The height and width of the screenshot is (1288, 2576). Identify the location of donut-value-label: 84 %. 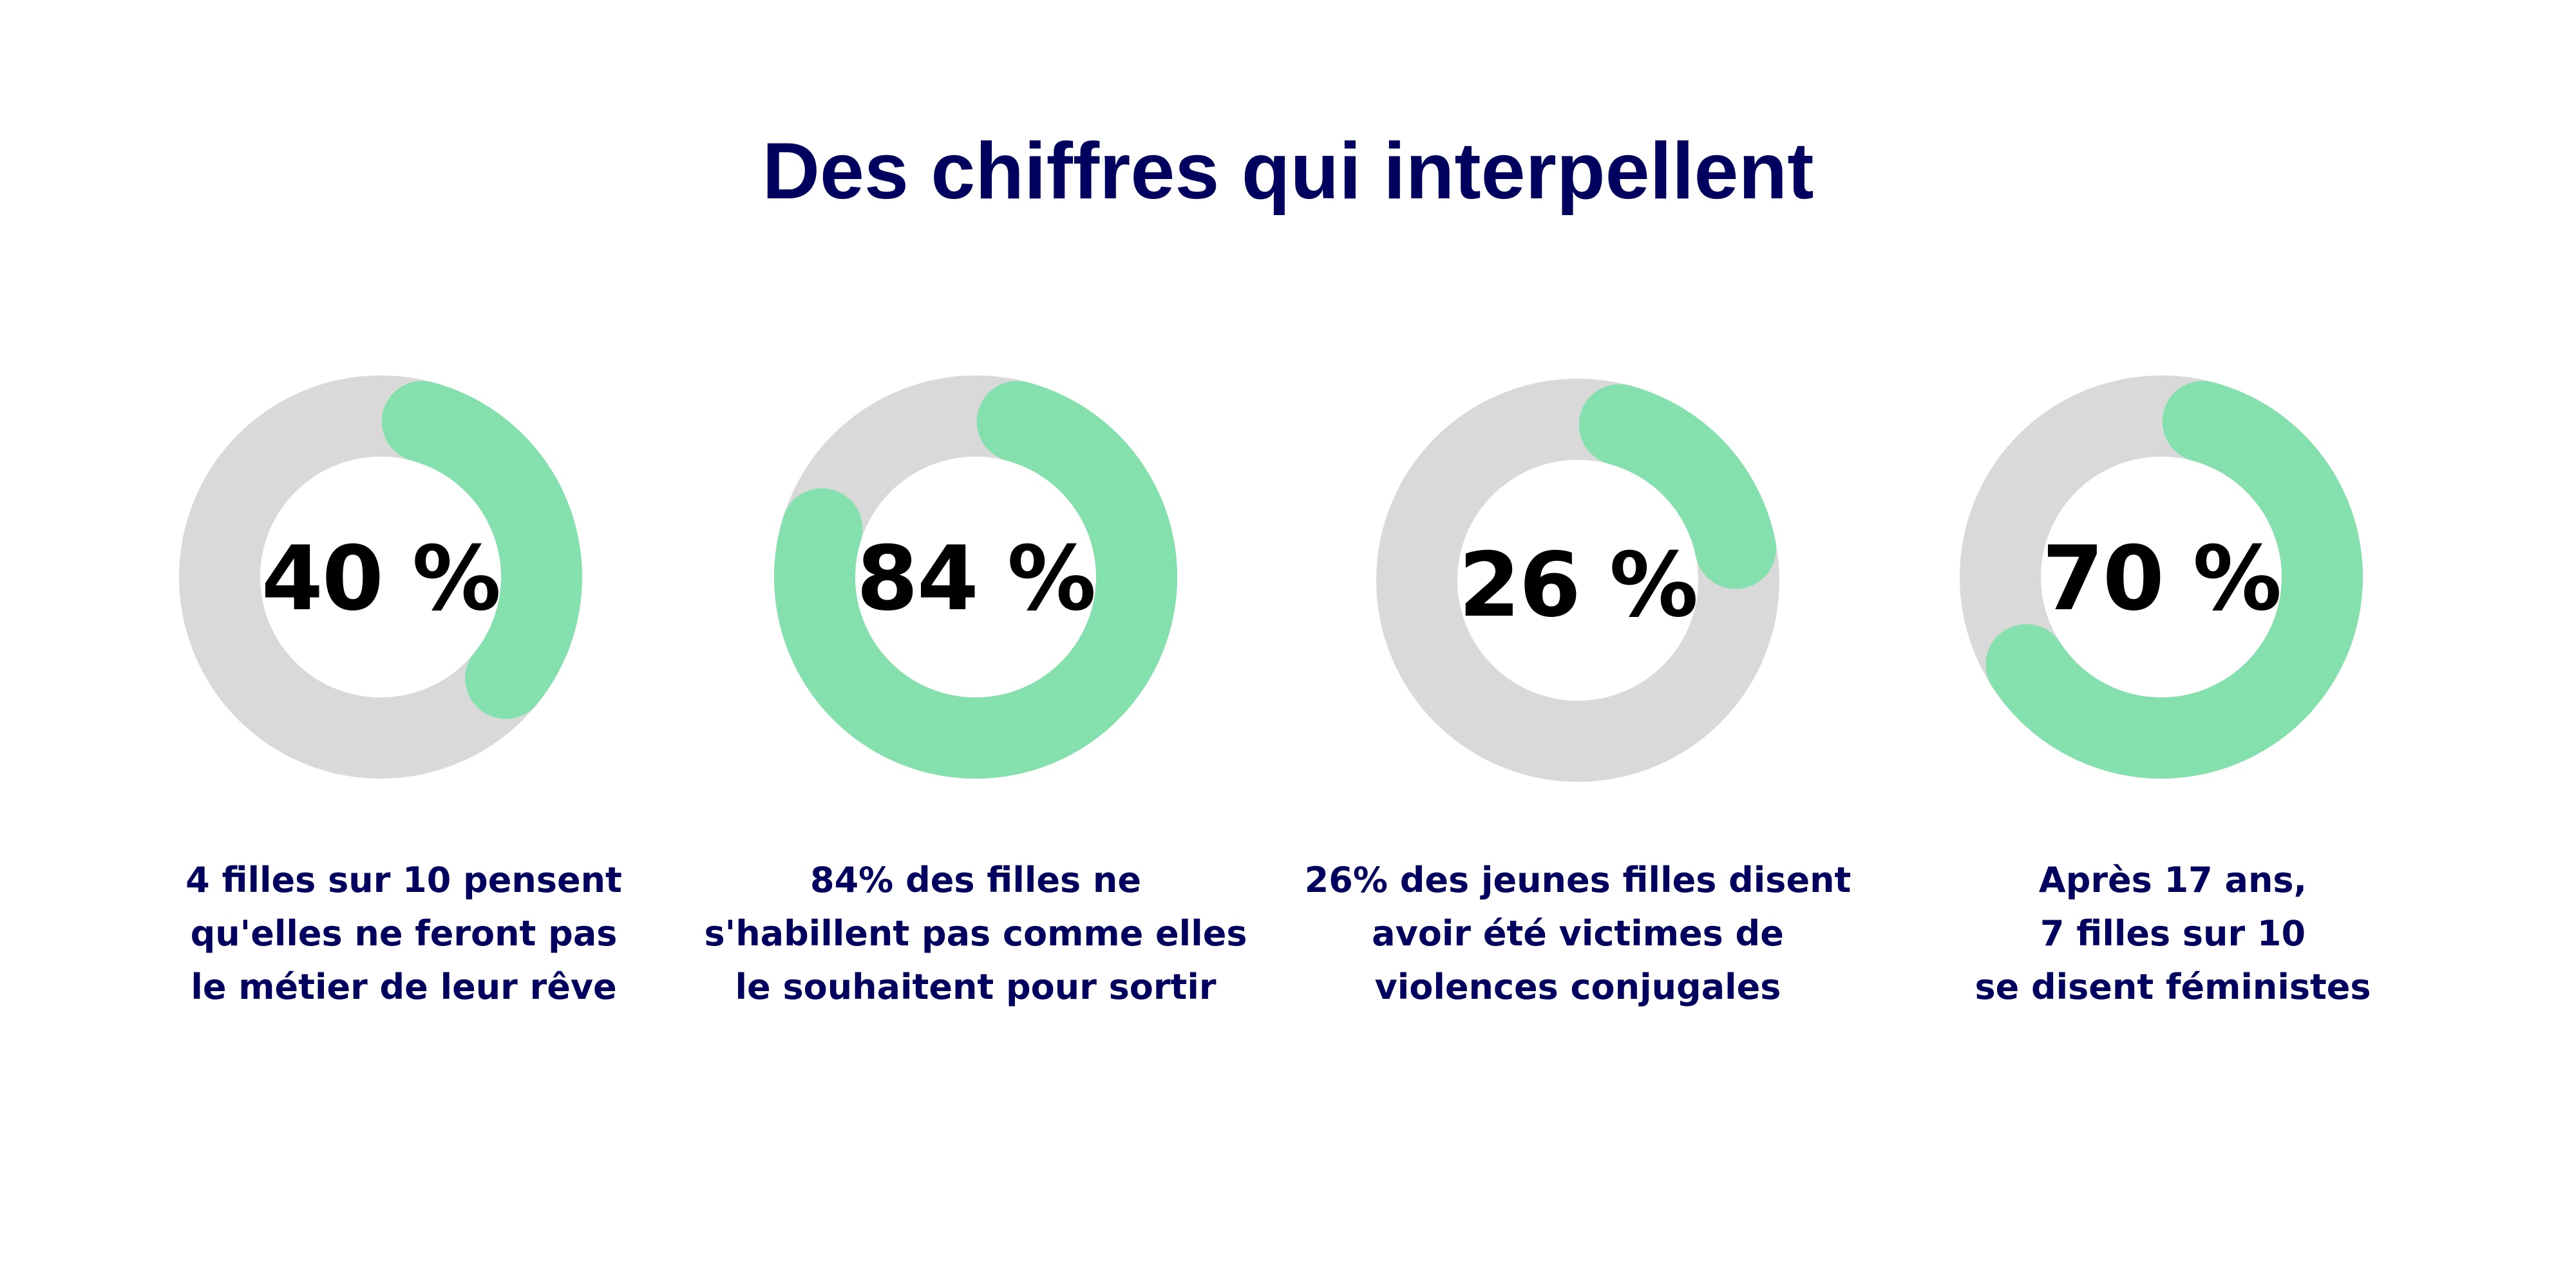
(976, 578).